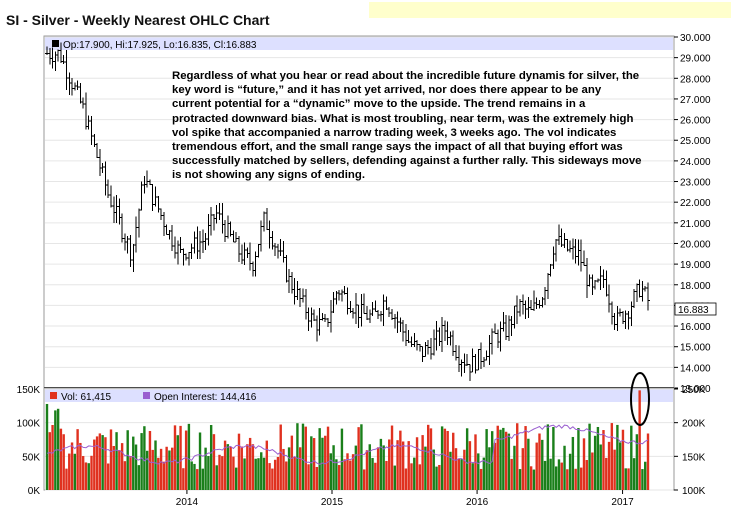 The image size is (731, 517). I want to click on ohlc-bar, so click(648, 296).